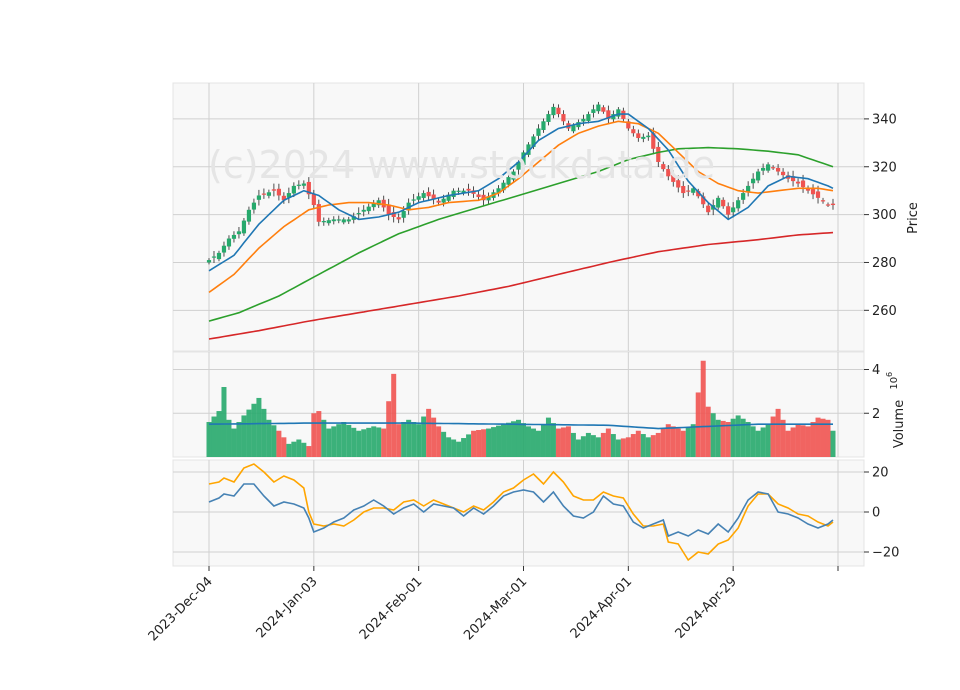 The image size is (960, 690). What do you see at coordinates (521, 512) in the screenshot?
I see `macd-signal-line` at bounding box center [521, 512].